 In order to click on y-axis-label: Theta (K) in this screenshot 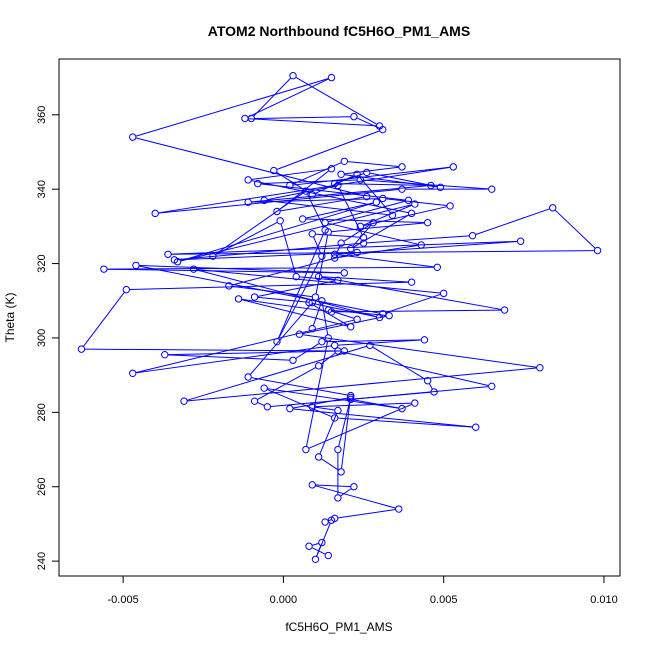, I will do `click(10, 317)`.